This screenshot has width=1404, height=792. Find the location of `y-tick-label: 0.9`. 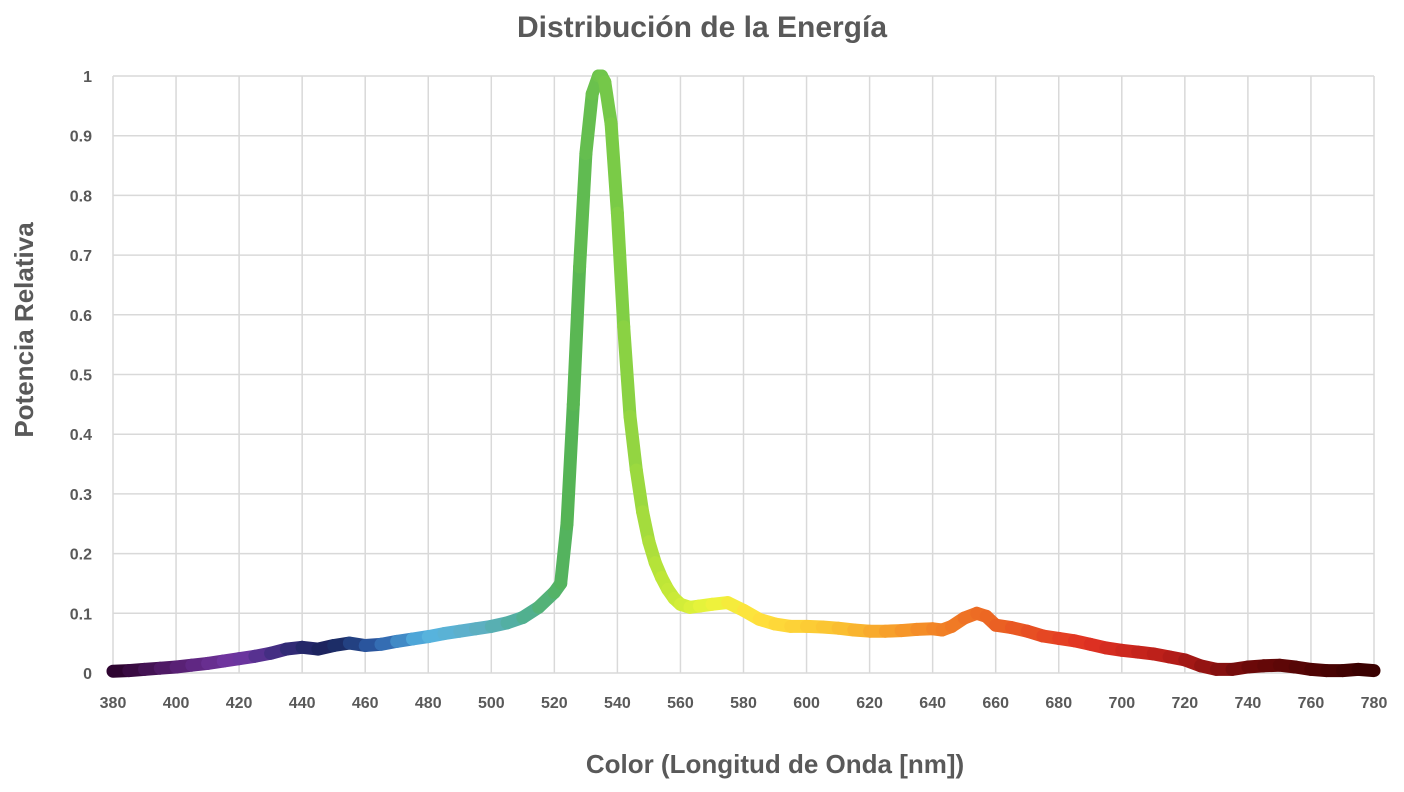

y-tick-label: 0.9 is located at coordinates (81, 137).